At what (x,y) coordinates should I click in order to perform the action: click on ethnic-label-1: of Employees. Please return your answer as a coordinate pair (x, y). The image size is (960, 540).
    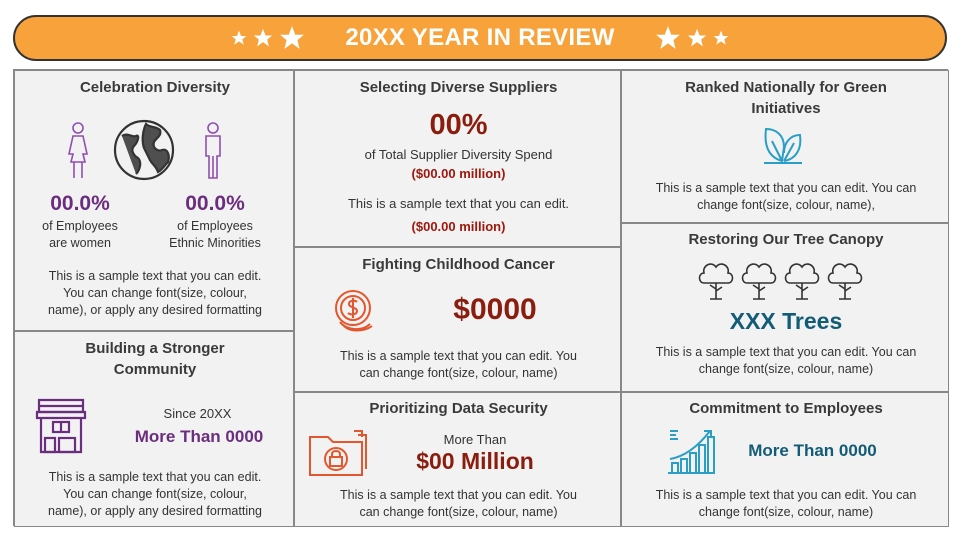
    Looking at the image, I should click on (215, 226).